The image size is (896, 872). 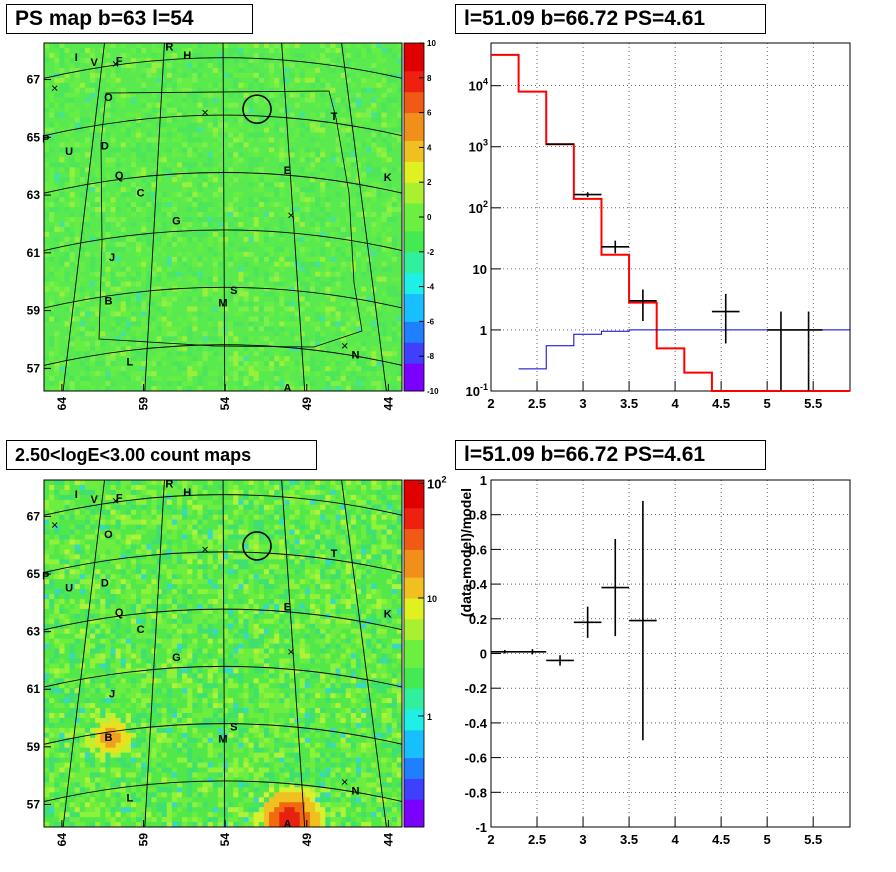 What do you see at coordinates (721, 403) in the screenshot?
I see `xtick-label: 4.5` at bounding box center [721, 403].